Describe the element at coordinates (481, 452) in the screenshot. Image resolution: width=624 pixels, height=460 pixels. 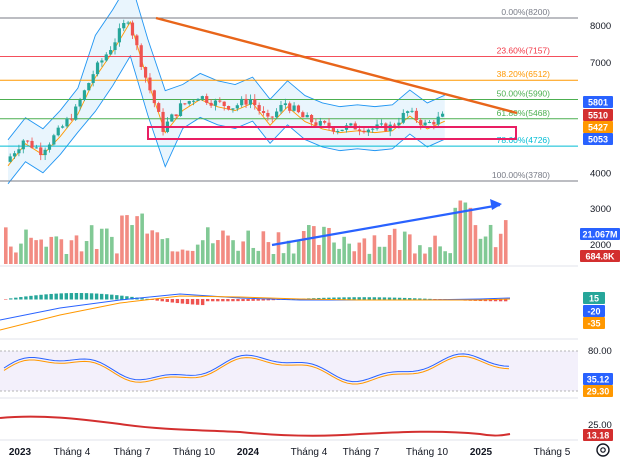
I see `x-tick-label: 2025` at that location.